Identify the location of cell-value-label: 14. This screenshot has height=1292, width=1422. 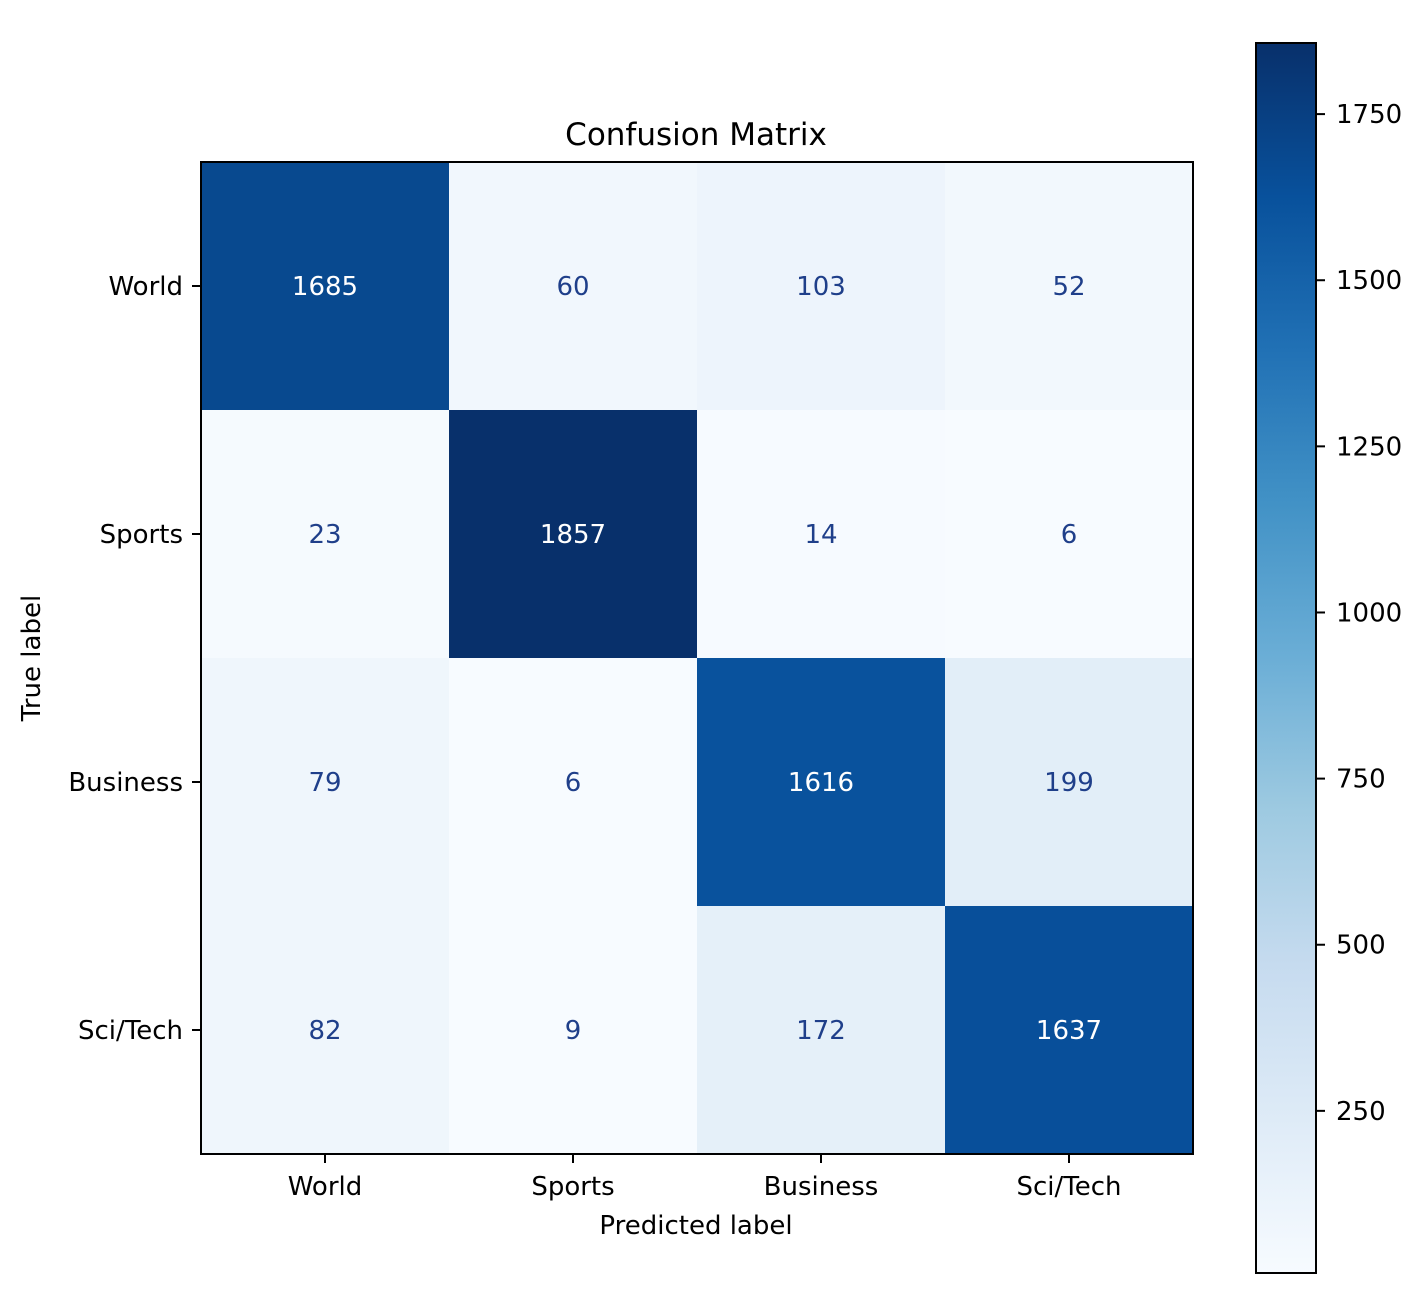
(820, 535).